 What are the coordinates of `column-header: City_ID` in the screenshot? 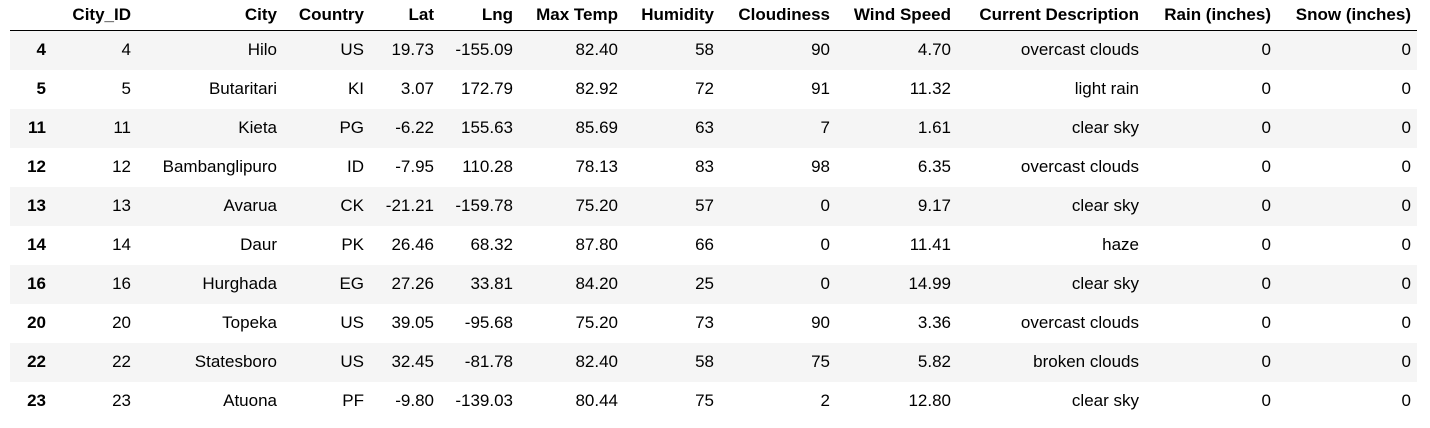 It's located at (94, 15).